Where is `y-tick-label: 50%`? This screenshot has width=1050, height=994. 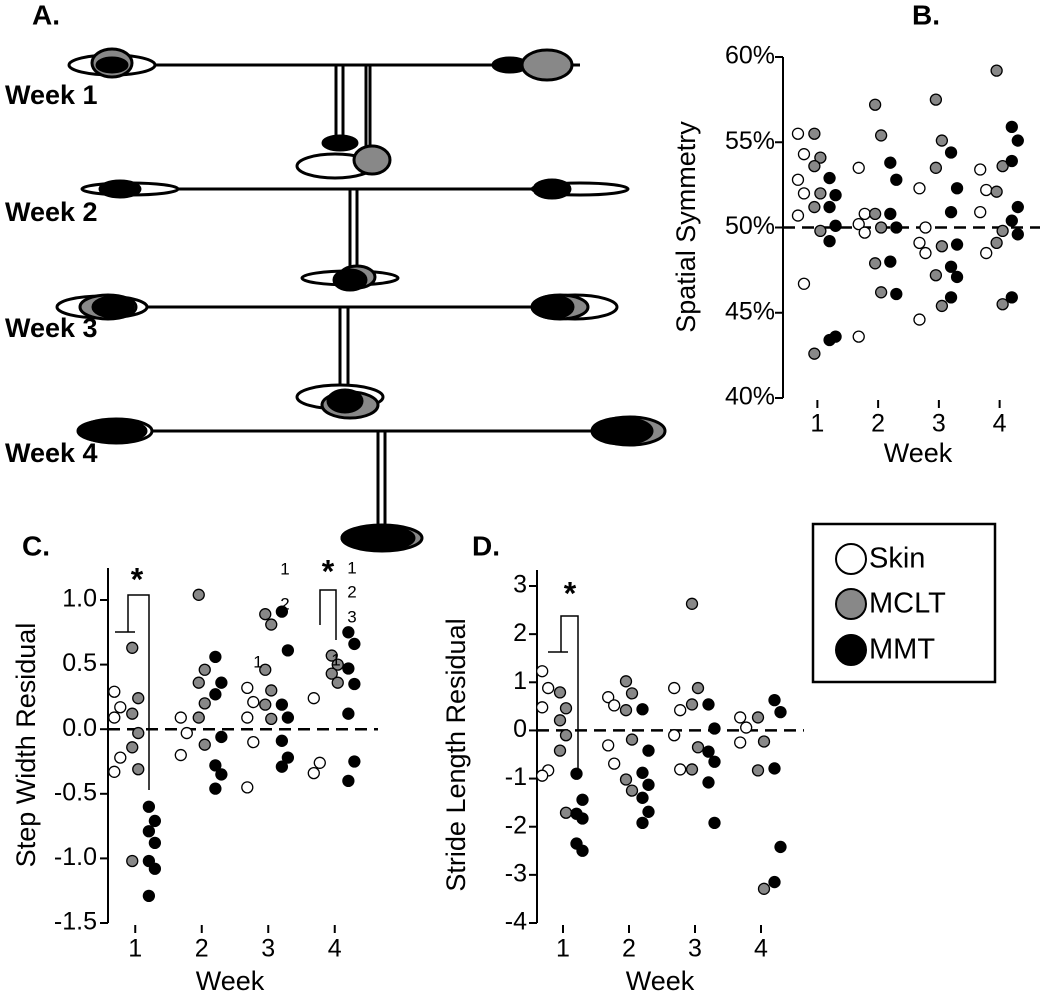 y-tick-label: 50% is located at coordinates (750, 226).